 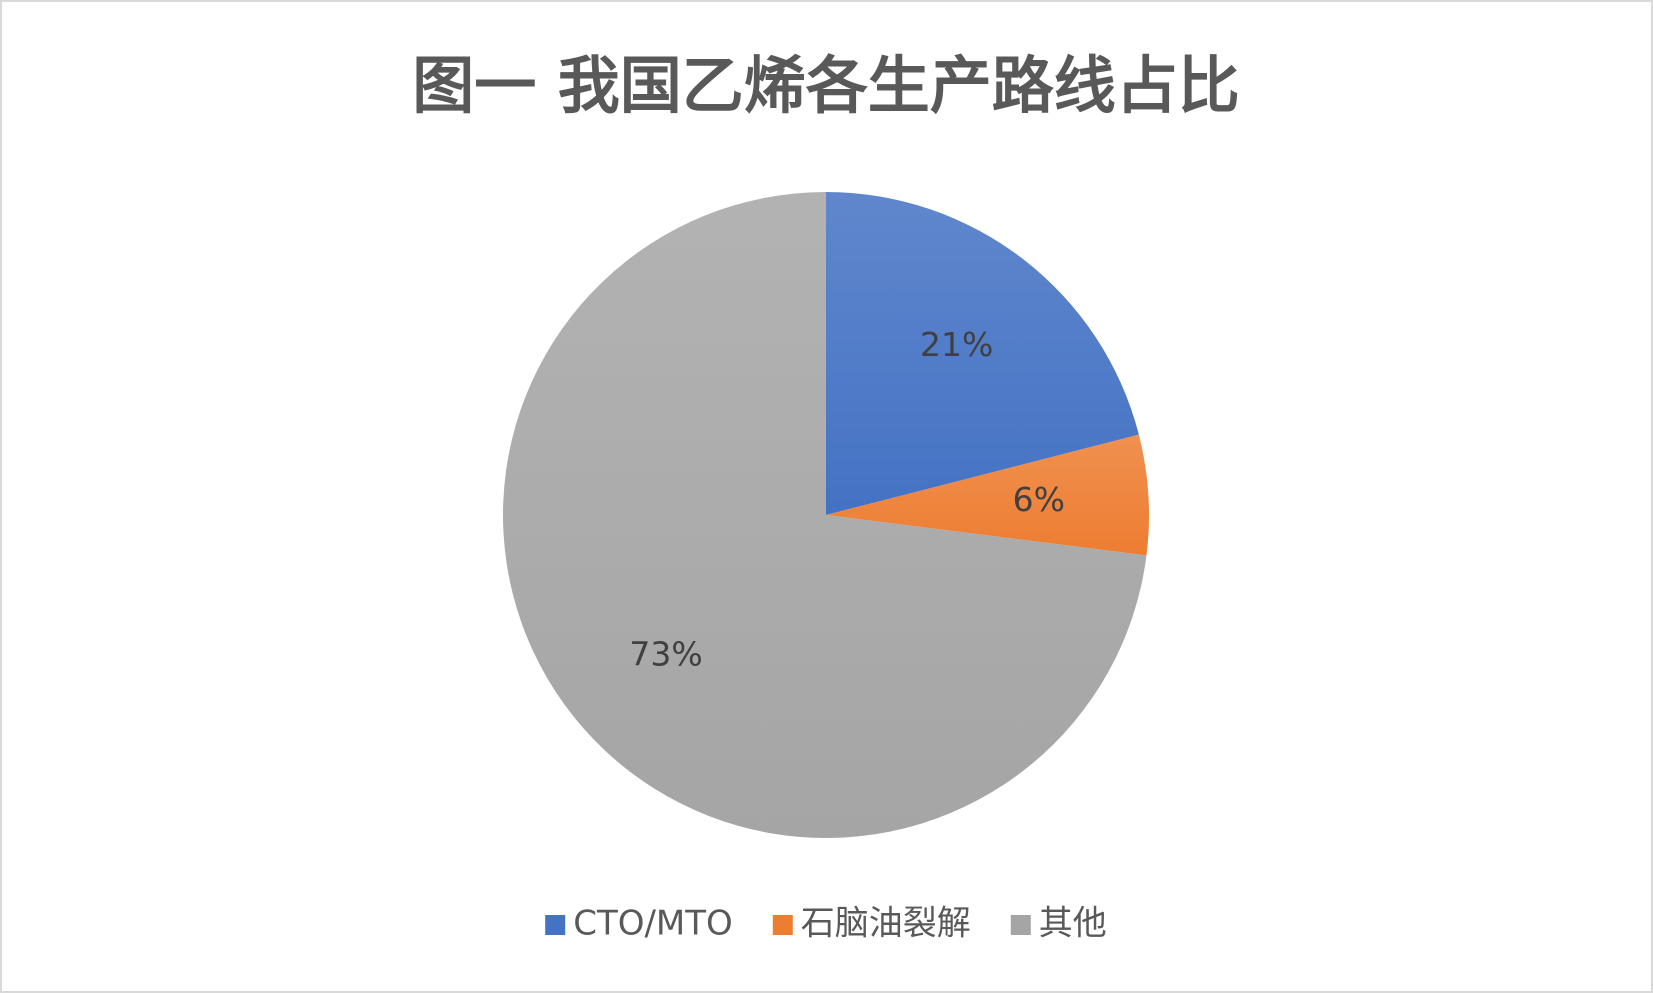 I want to click on legend-label: 其他, so click(x=1073, y=924).